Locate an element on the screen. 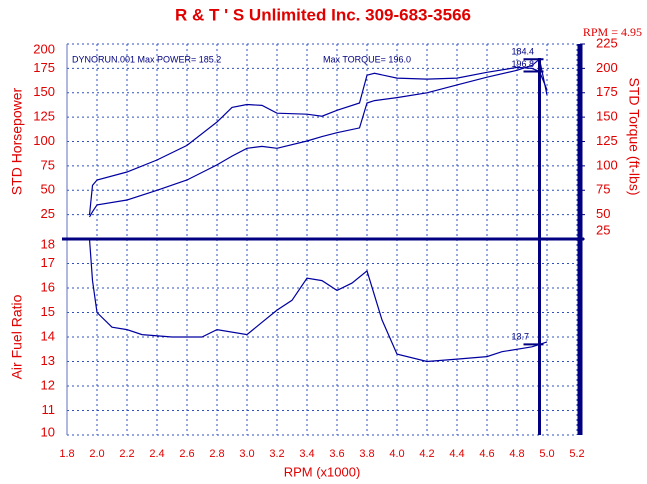  y2-tick-label: 25 is located at coordinates (603, 229).